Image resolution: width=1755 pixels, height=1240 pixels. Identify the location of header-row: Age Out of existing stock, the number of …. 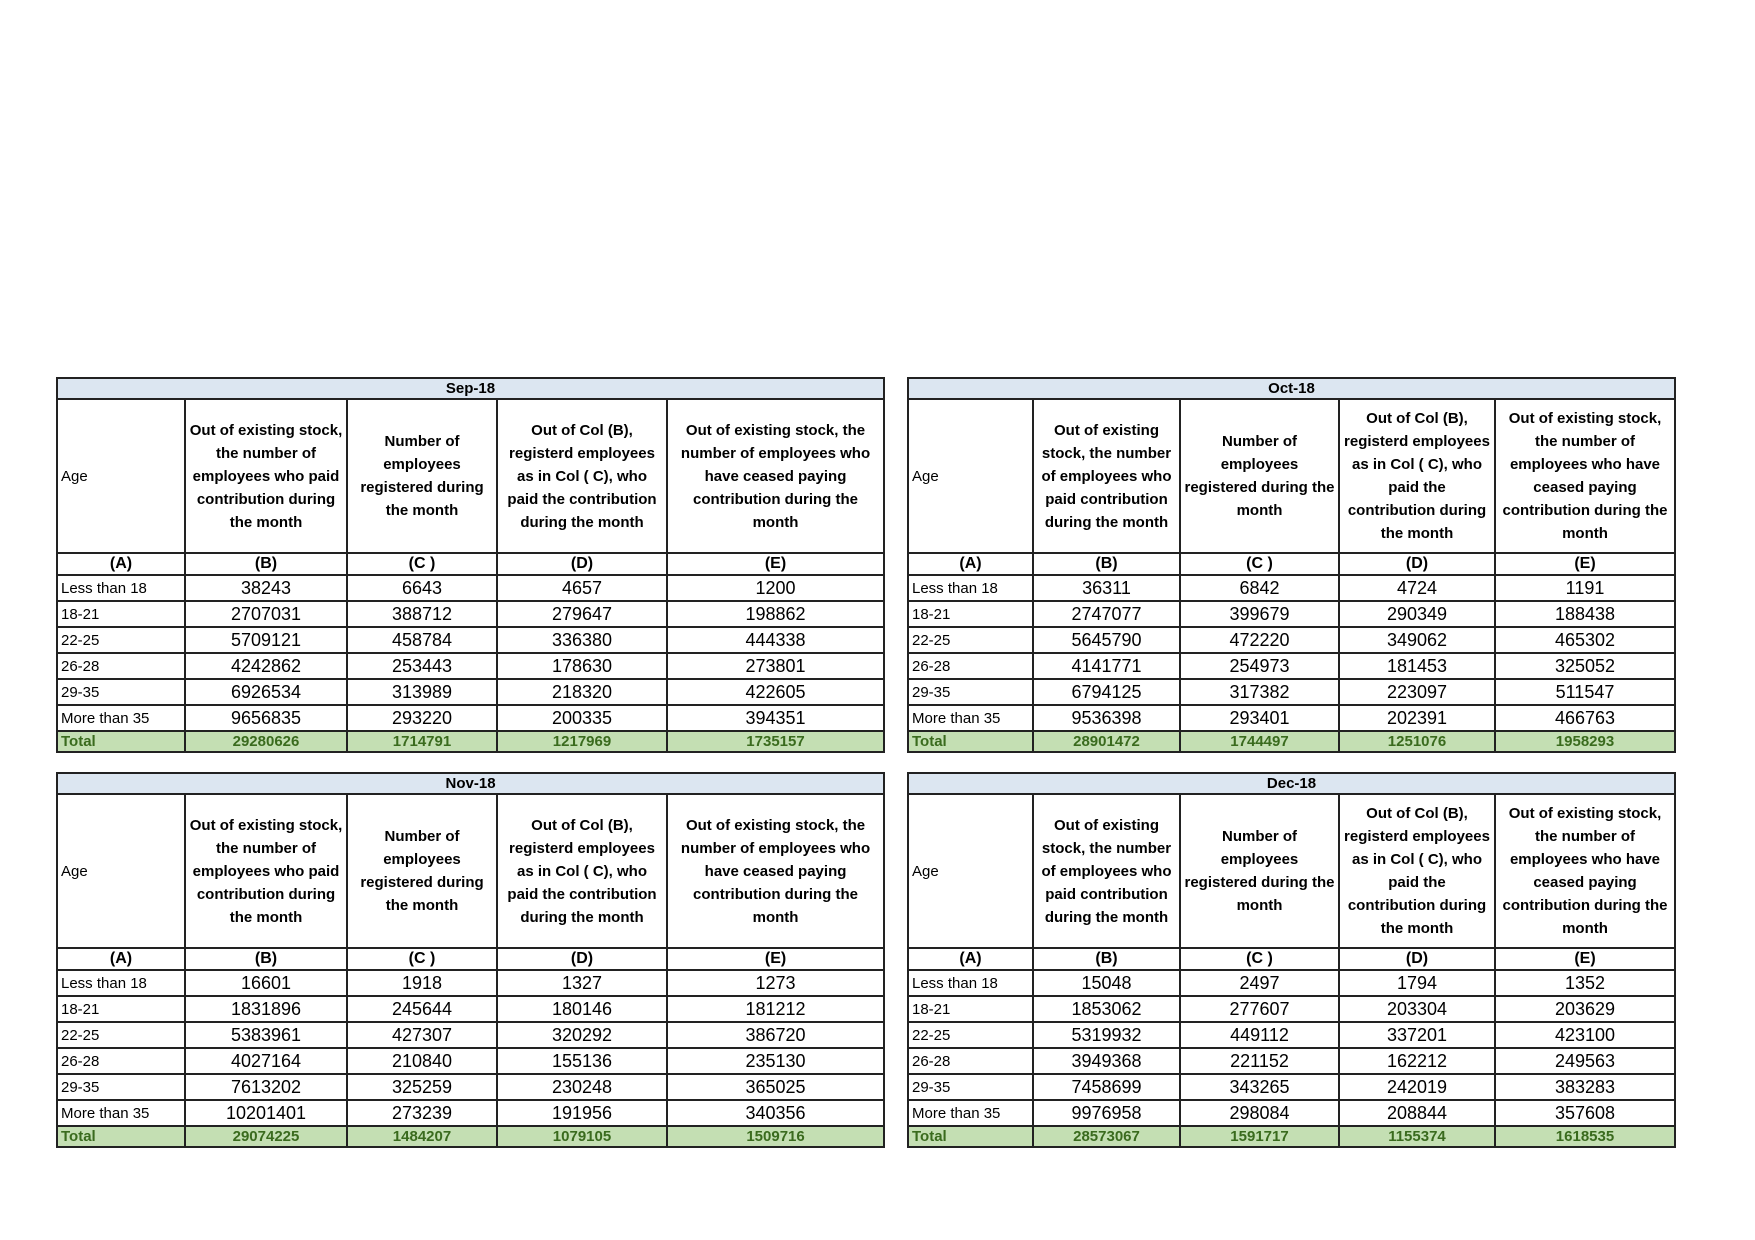
(471, 871).